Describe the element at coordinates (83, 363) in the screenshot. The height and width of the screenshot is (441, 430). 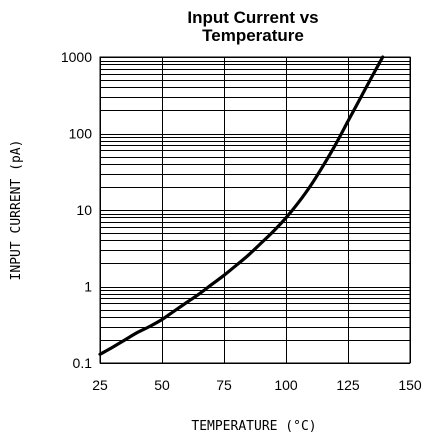
I see `y-tick-label: 0.1` at that location.